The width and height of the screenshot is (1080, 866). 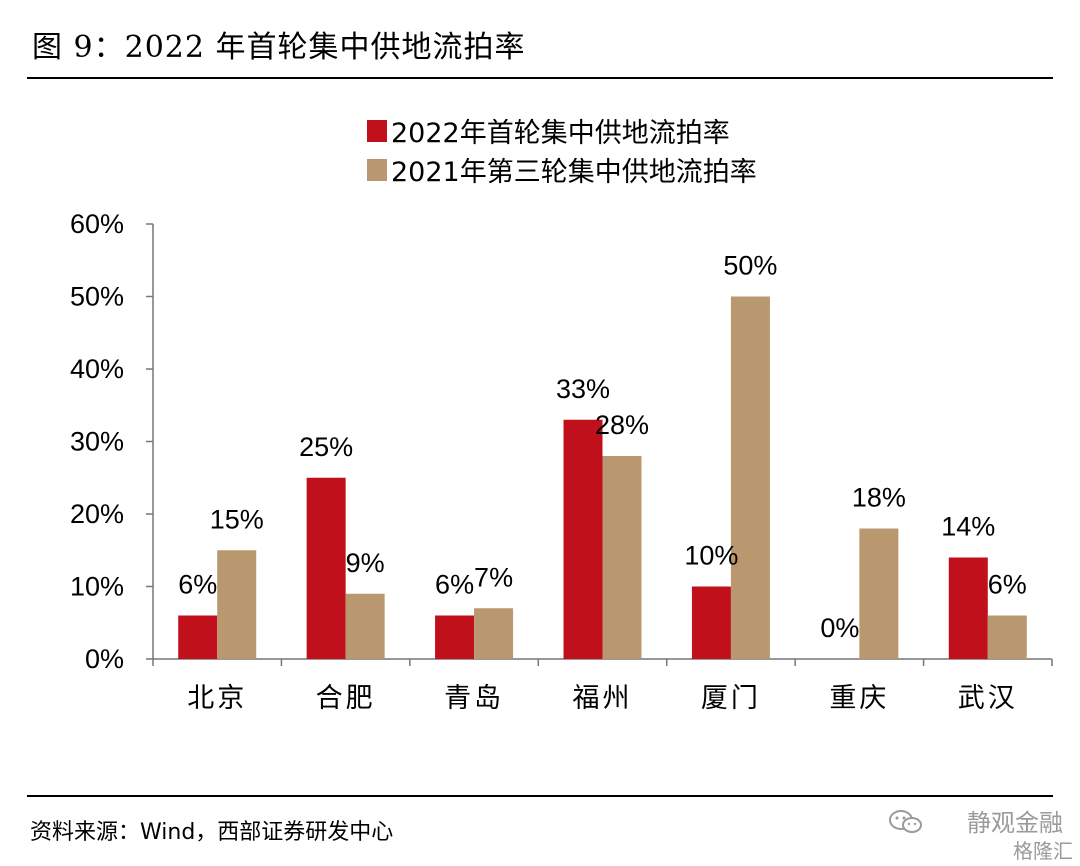 What do you see at coordinates (574, 172) in the screenshot?
I see `legend-label: 2021年第三轮集中供地流拍率` at bounding box center [574, 172].